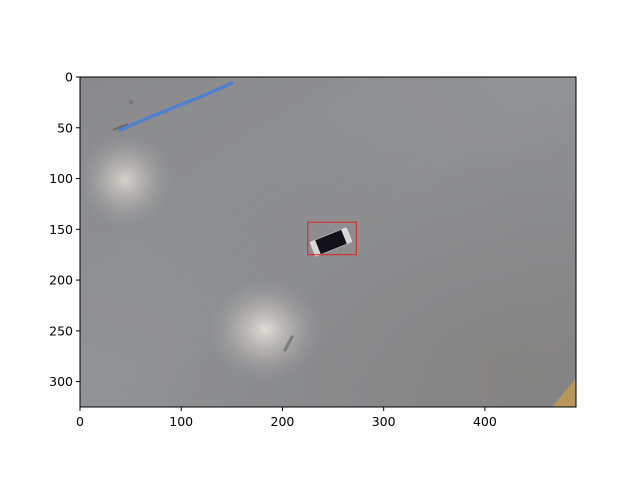  Describe the element at coordinates (331, 242) in the screenshot. I see `smd-component` at that location.